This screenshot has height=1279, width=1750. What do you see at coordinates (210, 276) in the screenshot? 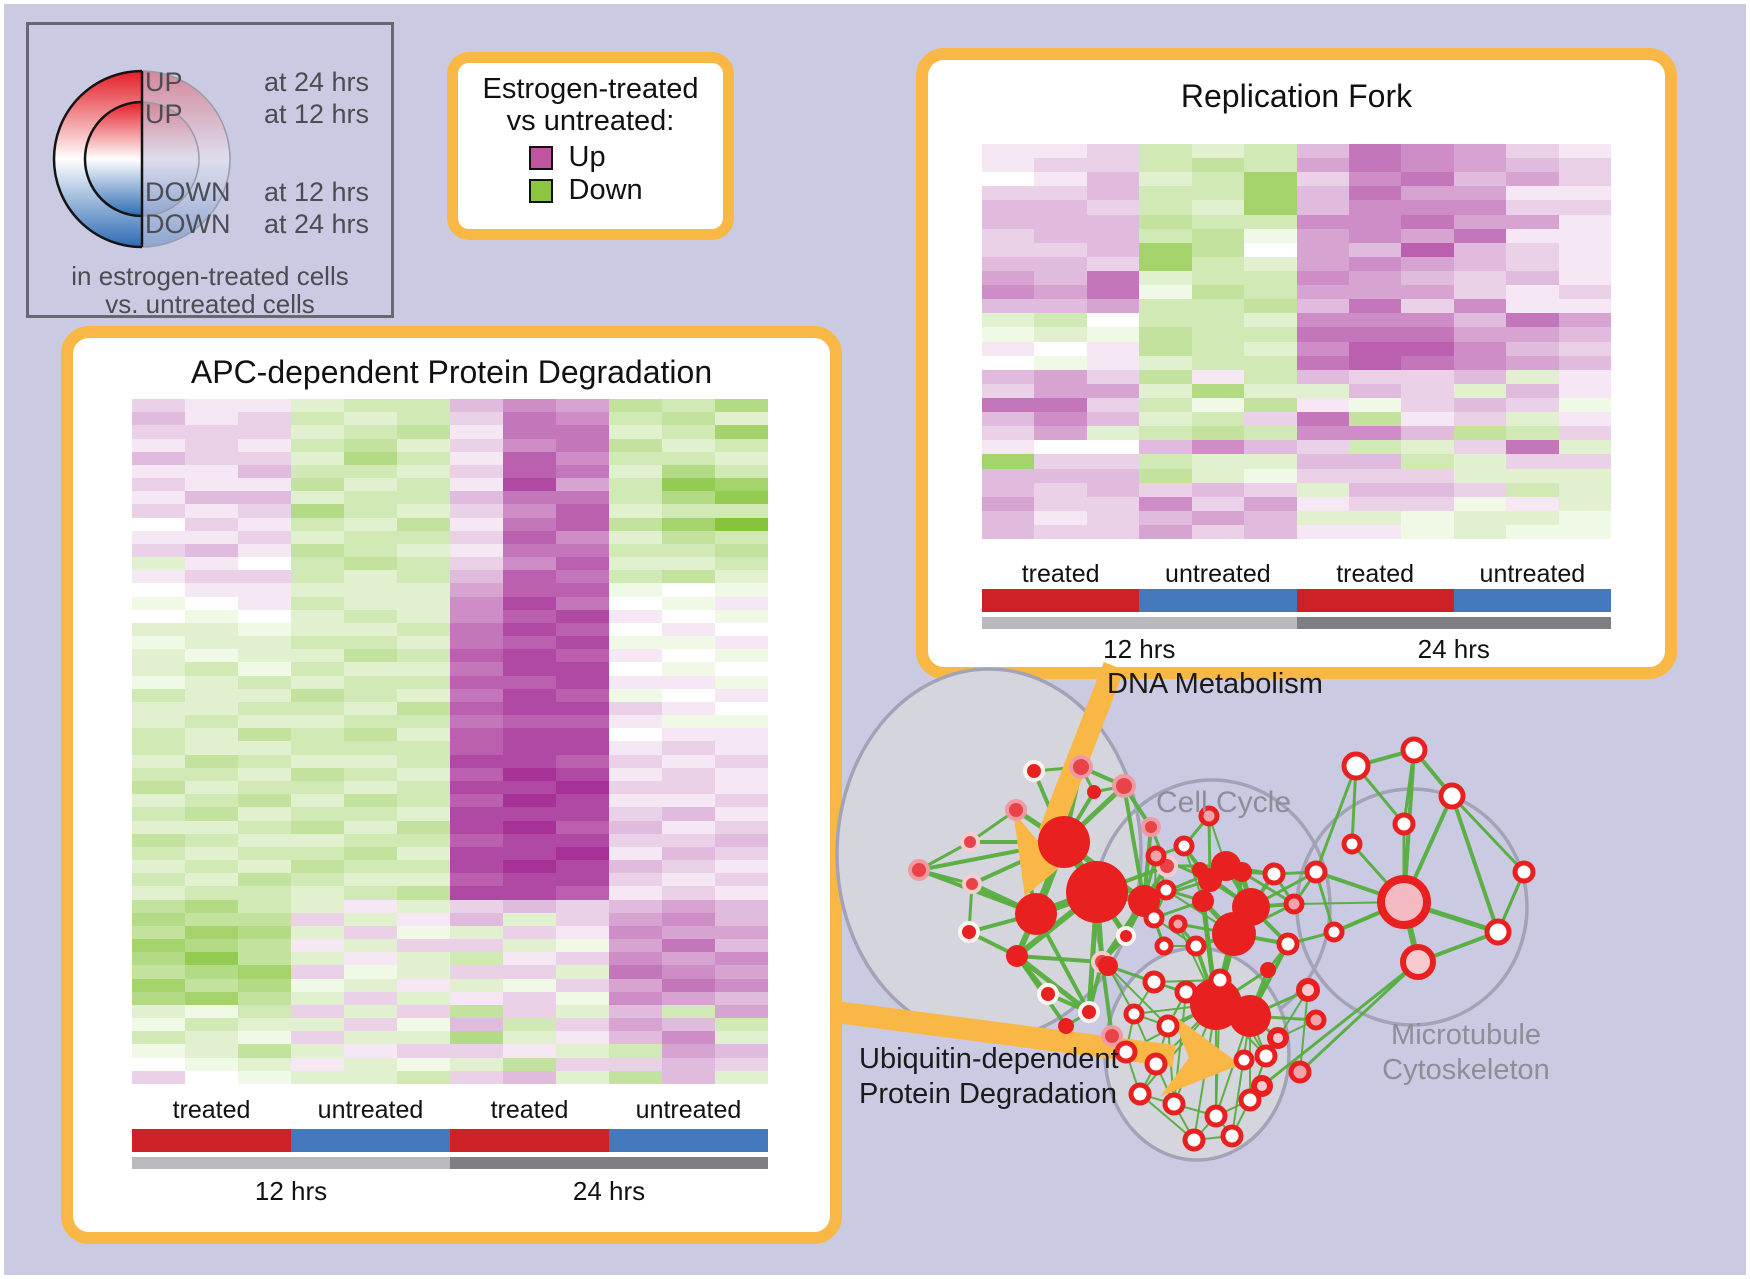
I see `legend-footer-line1: in estrogen-treated cells` at bounding box center [210, 276].